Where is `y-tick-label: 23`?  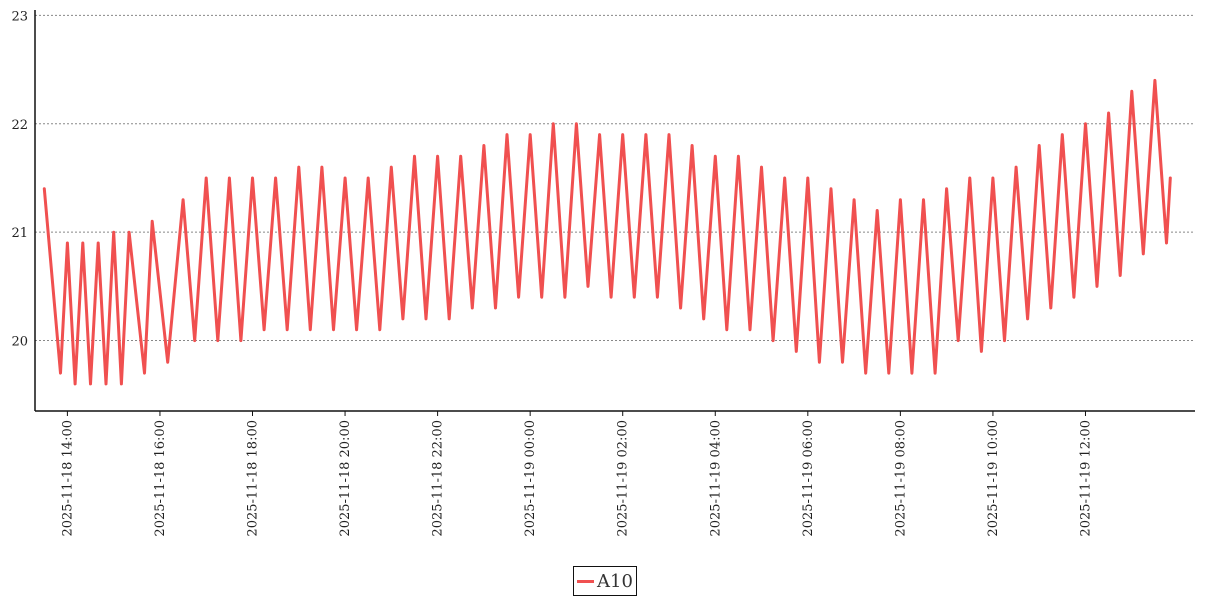
y-tick-label: 23 is located at coordinates (19, 16).